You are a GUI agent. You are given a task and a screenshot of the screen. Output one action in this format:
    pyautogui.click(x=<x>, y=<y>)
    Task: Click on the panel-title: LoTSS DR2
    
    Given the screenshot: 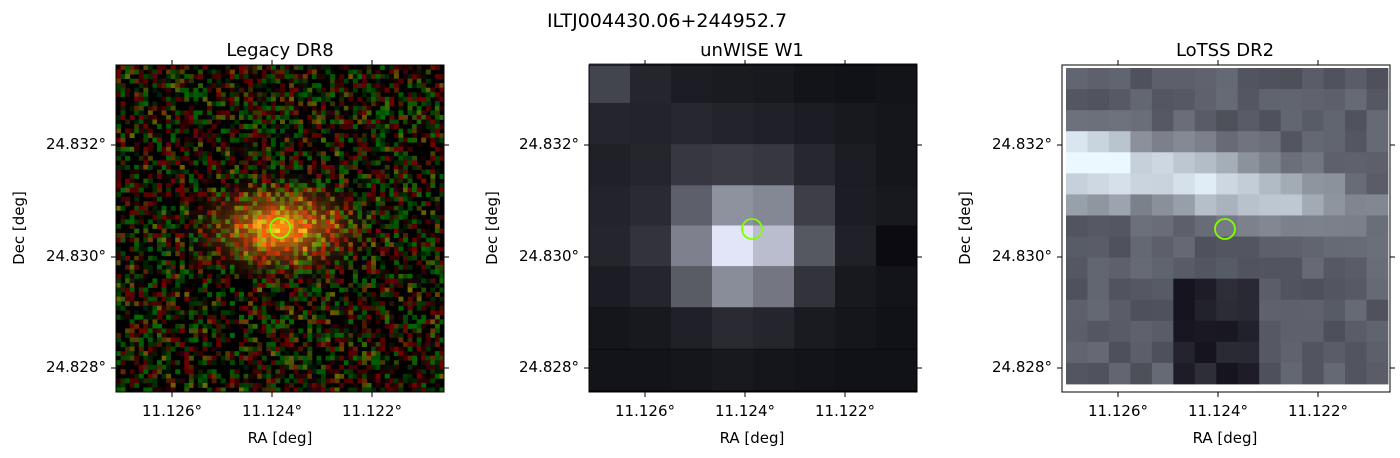 What is the action you would take?
    pyautogui.click(x=1225, y=50)
    